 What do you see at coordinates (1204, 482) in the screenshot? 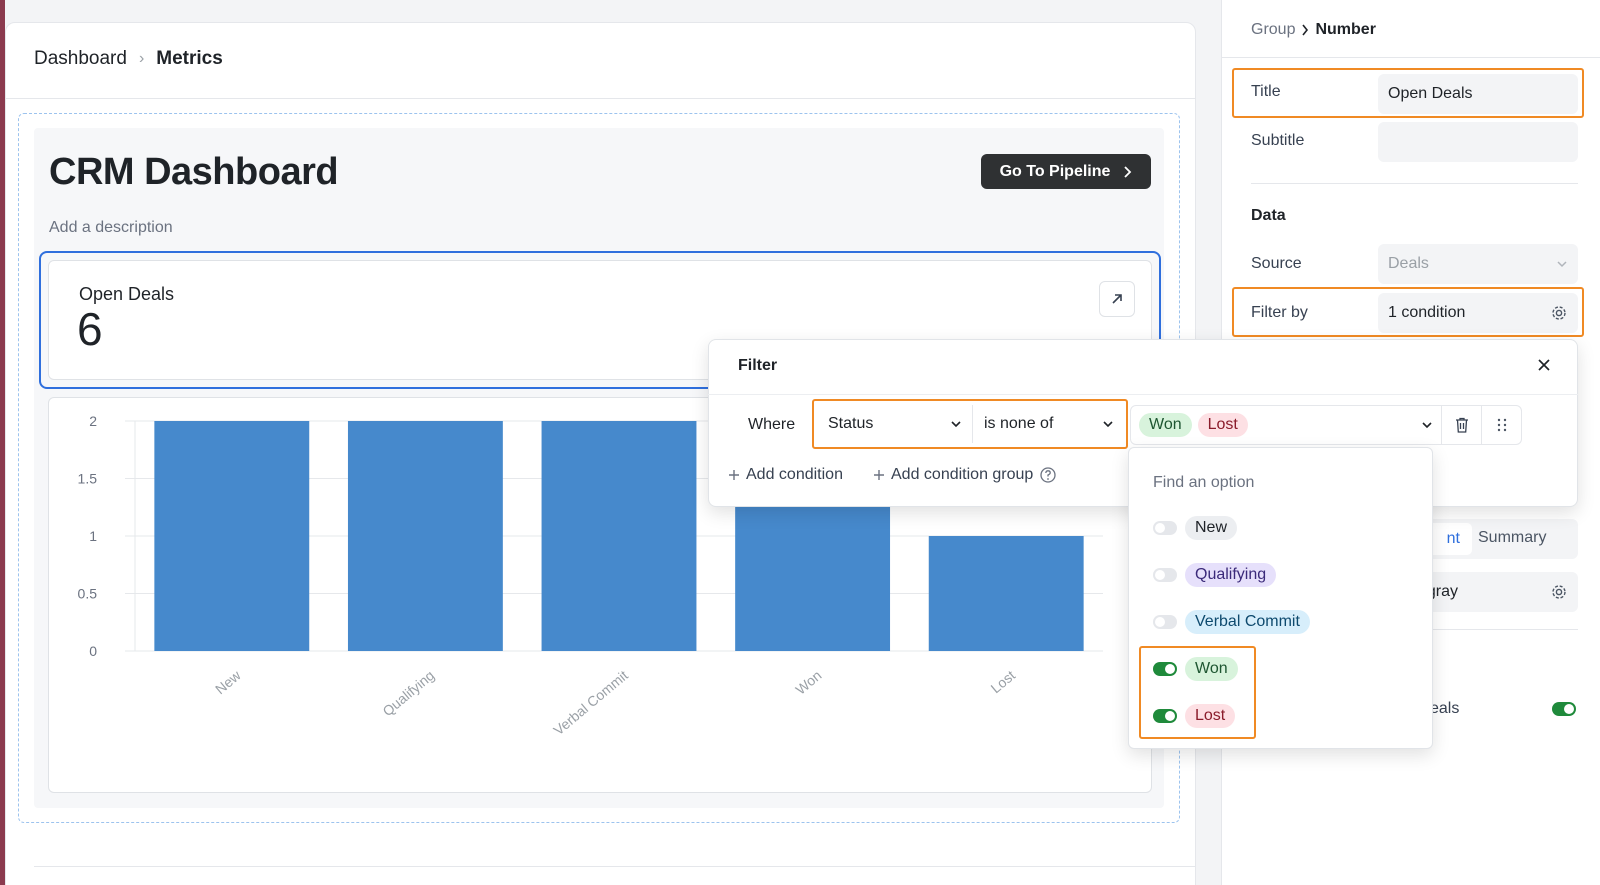
I see `option-search-input: Find an option` at bounding box center [1204, 482].